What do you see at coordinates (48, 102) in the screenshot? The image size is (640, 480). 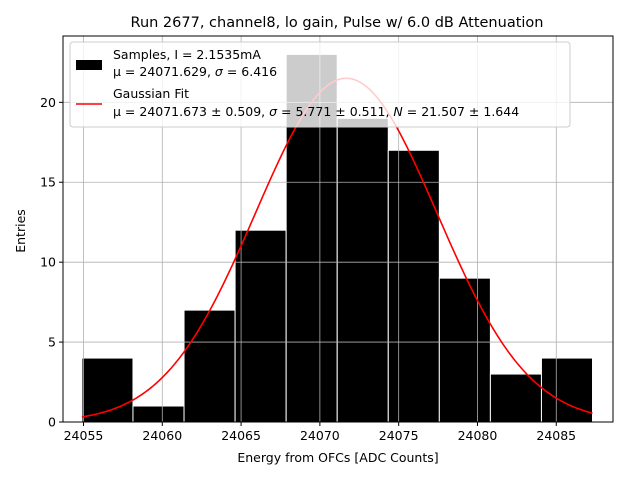 I see `y-tick-label: 20` at bounding box center [48, 102].